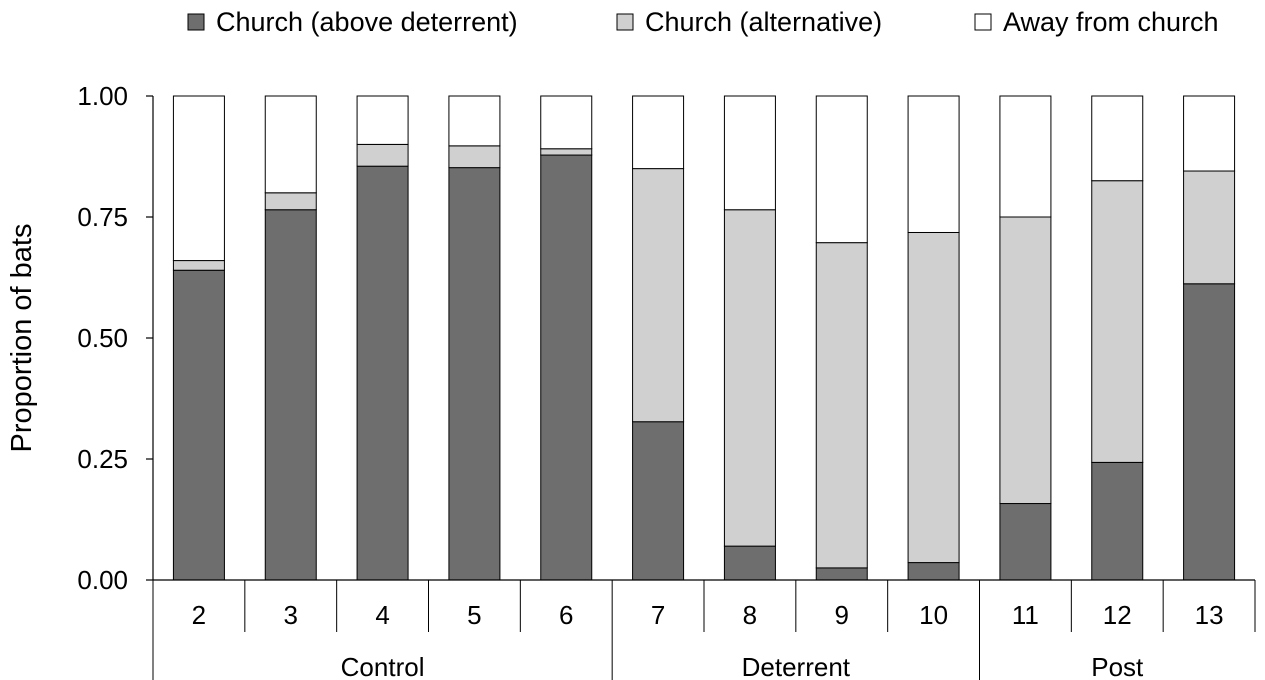 The image size is (1265, 680). I want to click on y-tick-label: 1.00, so click(102, 96).